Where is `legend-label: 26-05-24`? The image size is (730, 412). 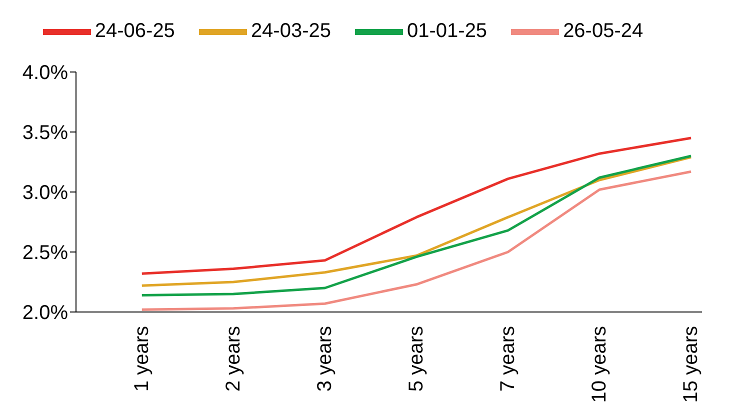
legend-label: 26-05-24 is located at coordinates (603, 31).